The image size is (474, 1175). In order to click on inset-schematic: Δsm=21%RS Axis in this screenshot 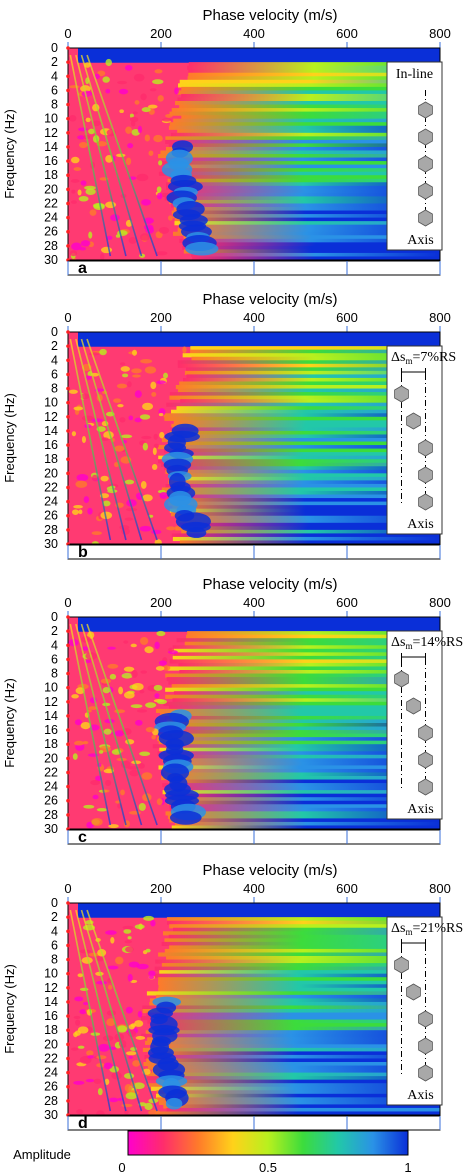, I will do `click(424, 1011)`.